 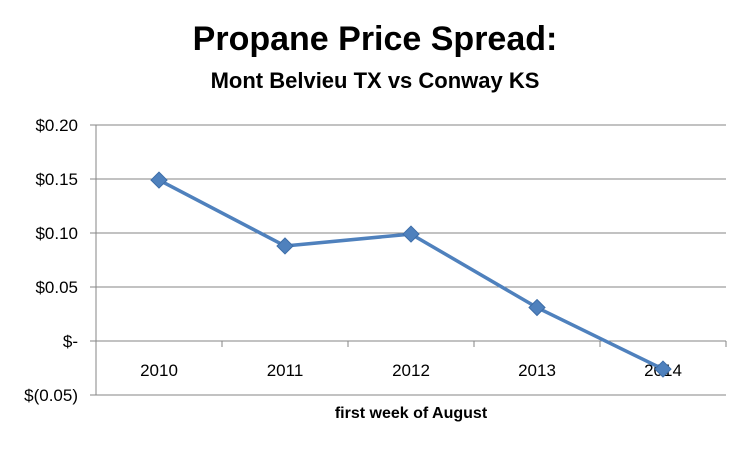 What do you see at coordinates (285, 370) in the screenshot?
I see `x-tick-label: 2011` at bounding box center [285, 370].